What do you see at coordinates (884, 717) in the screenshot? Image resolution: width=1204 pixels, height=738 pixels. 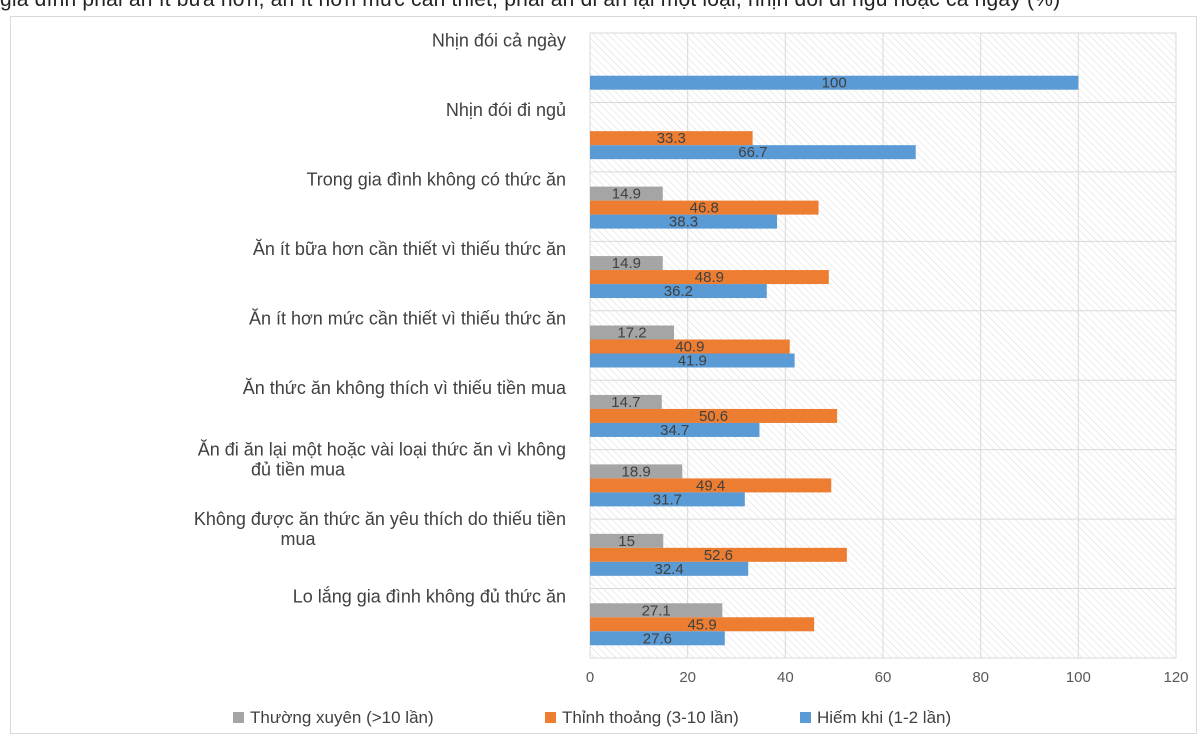 I see `legend-label: Hiếm khi (1-2 lần)` at bounding box center [884, 717].